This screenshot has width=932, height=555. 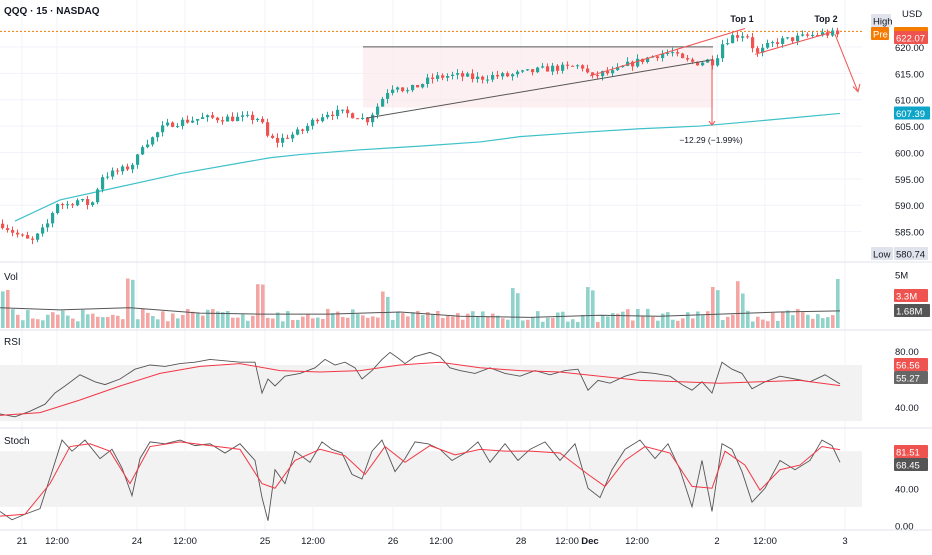 I want to click on stoch-title: Stoch, so click(x=17, y=441).